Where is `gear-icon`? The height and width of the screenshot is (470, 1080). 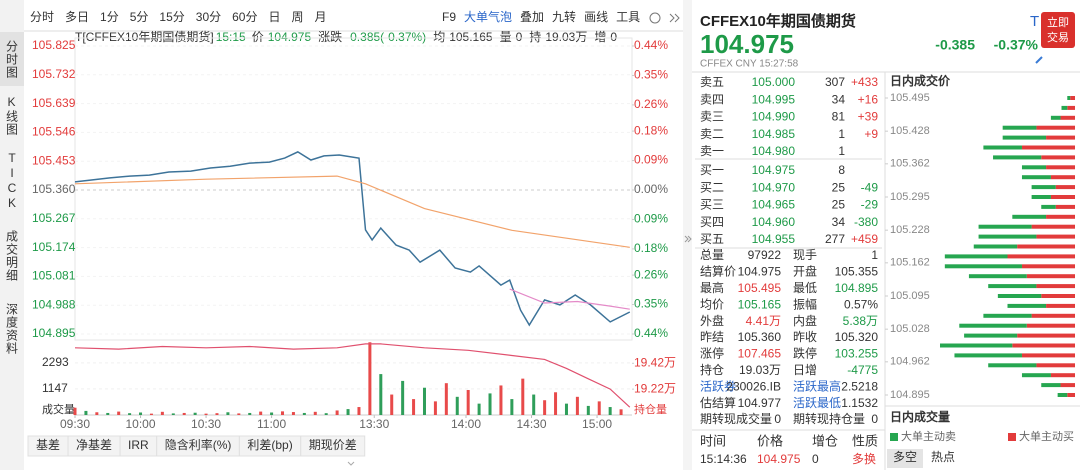
gear-icon is located at coordinates (655, 18).